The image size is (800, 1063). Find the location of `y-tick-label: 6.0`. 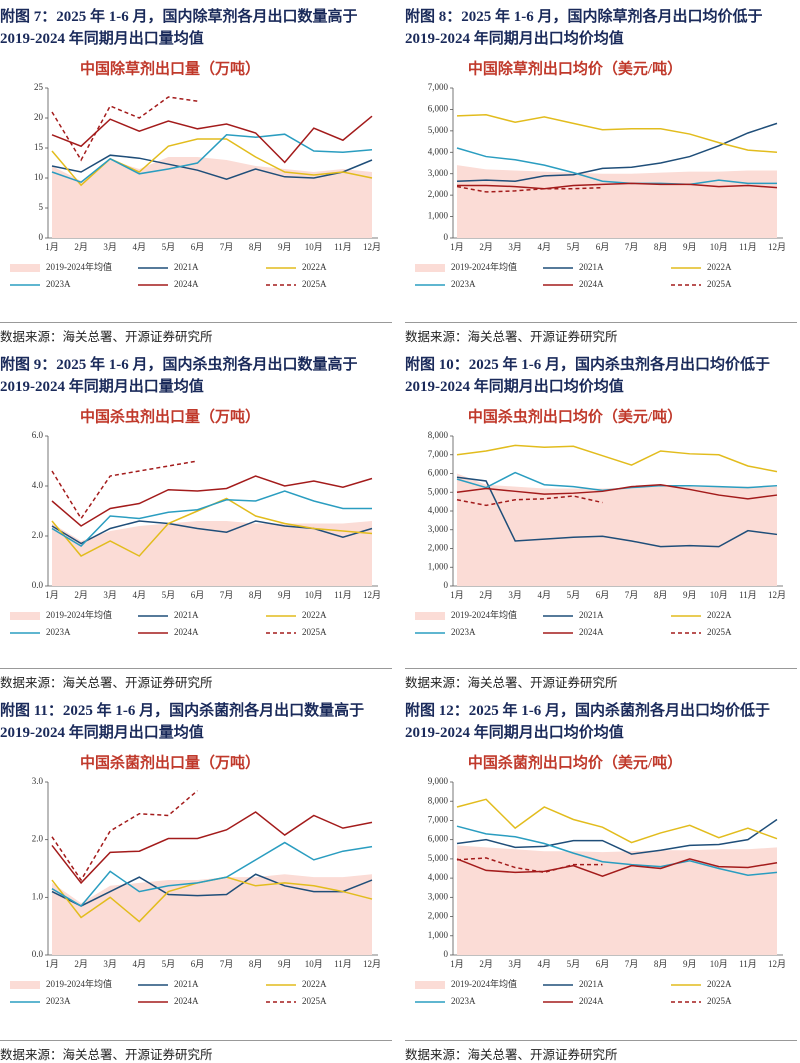

y-tick-label: 6.0 is located at coordinates (38, 435).